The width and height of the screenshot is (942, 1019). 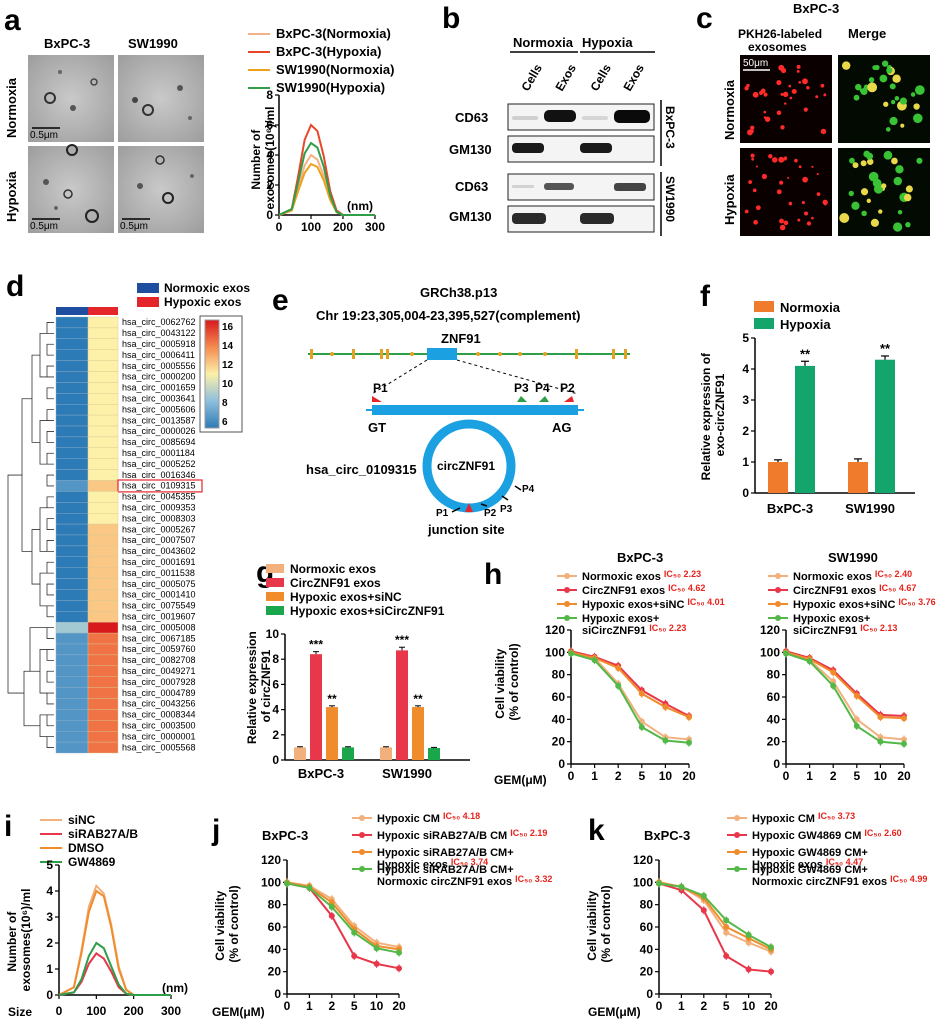 What do you see at coordinates (159, 726) in the screenshot?
I see `heatmap-row-label: hsa_circ_0003500` at bounding box center [159, 726].